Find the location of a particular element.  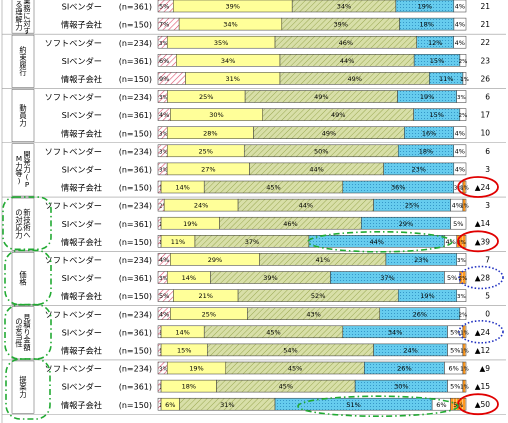

data-label: 26% is located at coordinates (420, 314).